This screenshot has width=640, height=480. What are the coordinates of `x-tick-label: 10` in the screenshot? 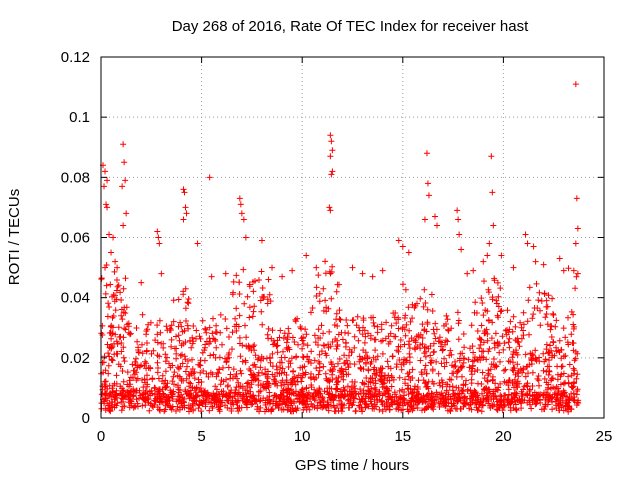 It's located at (302, 436).